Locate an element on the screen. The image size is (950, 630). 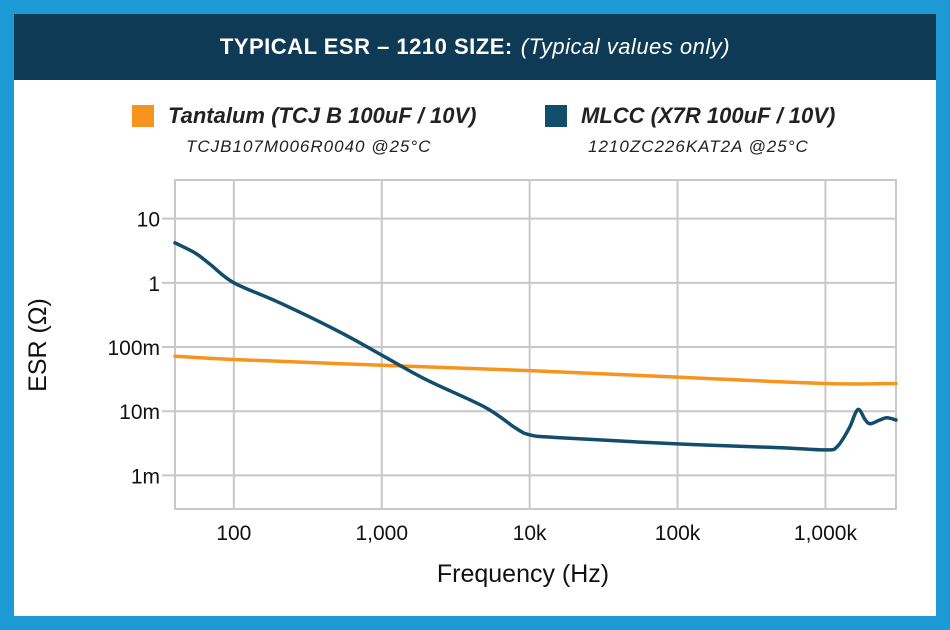
y-tick-label: 1 is located at coordinates (154, 284).